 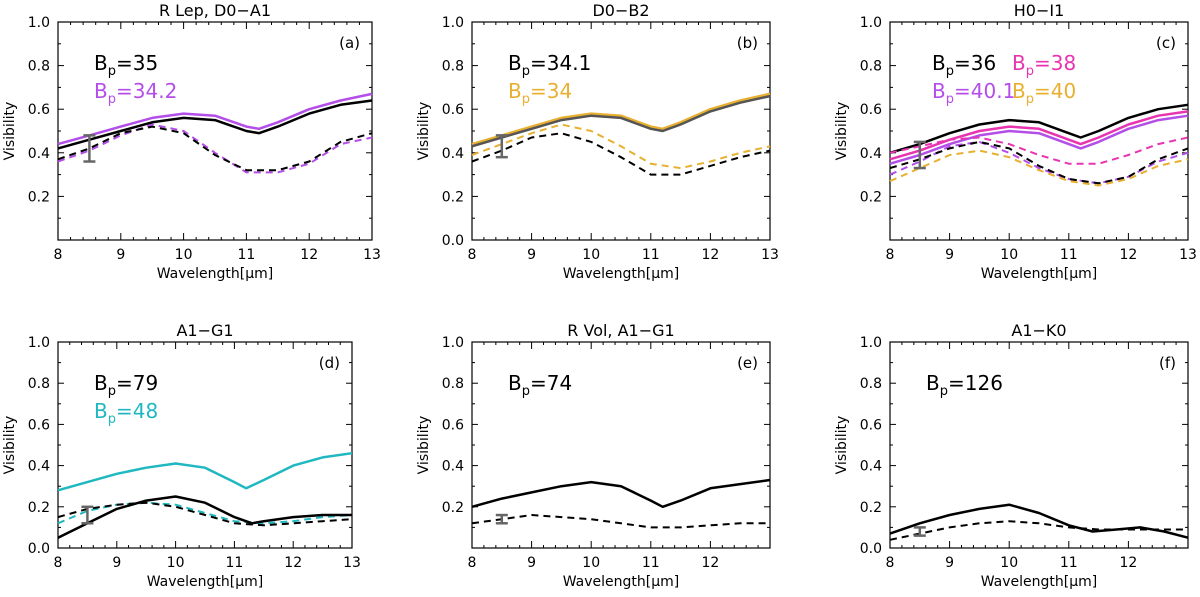 I want to click on legend-value: =35, so click(x=137, y=63).